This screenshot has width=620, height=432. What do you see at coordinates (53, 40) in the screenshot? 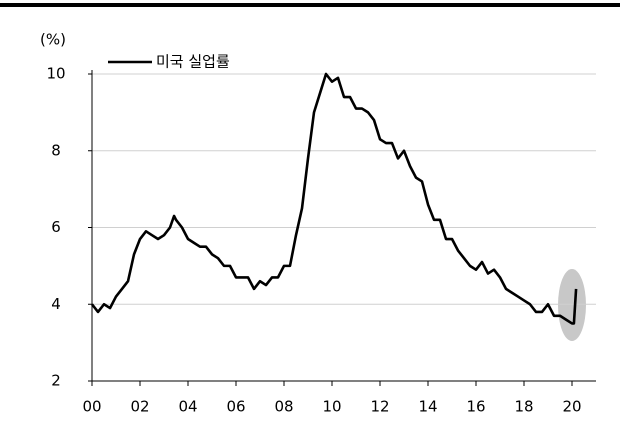
I see `y-unit: (%)` at bounding box center [53, 40].